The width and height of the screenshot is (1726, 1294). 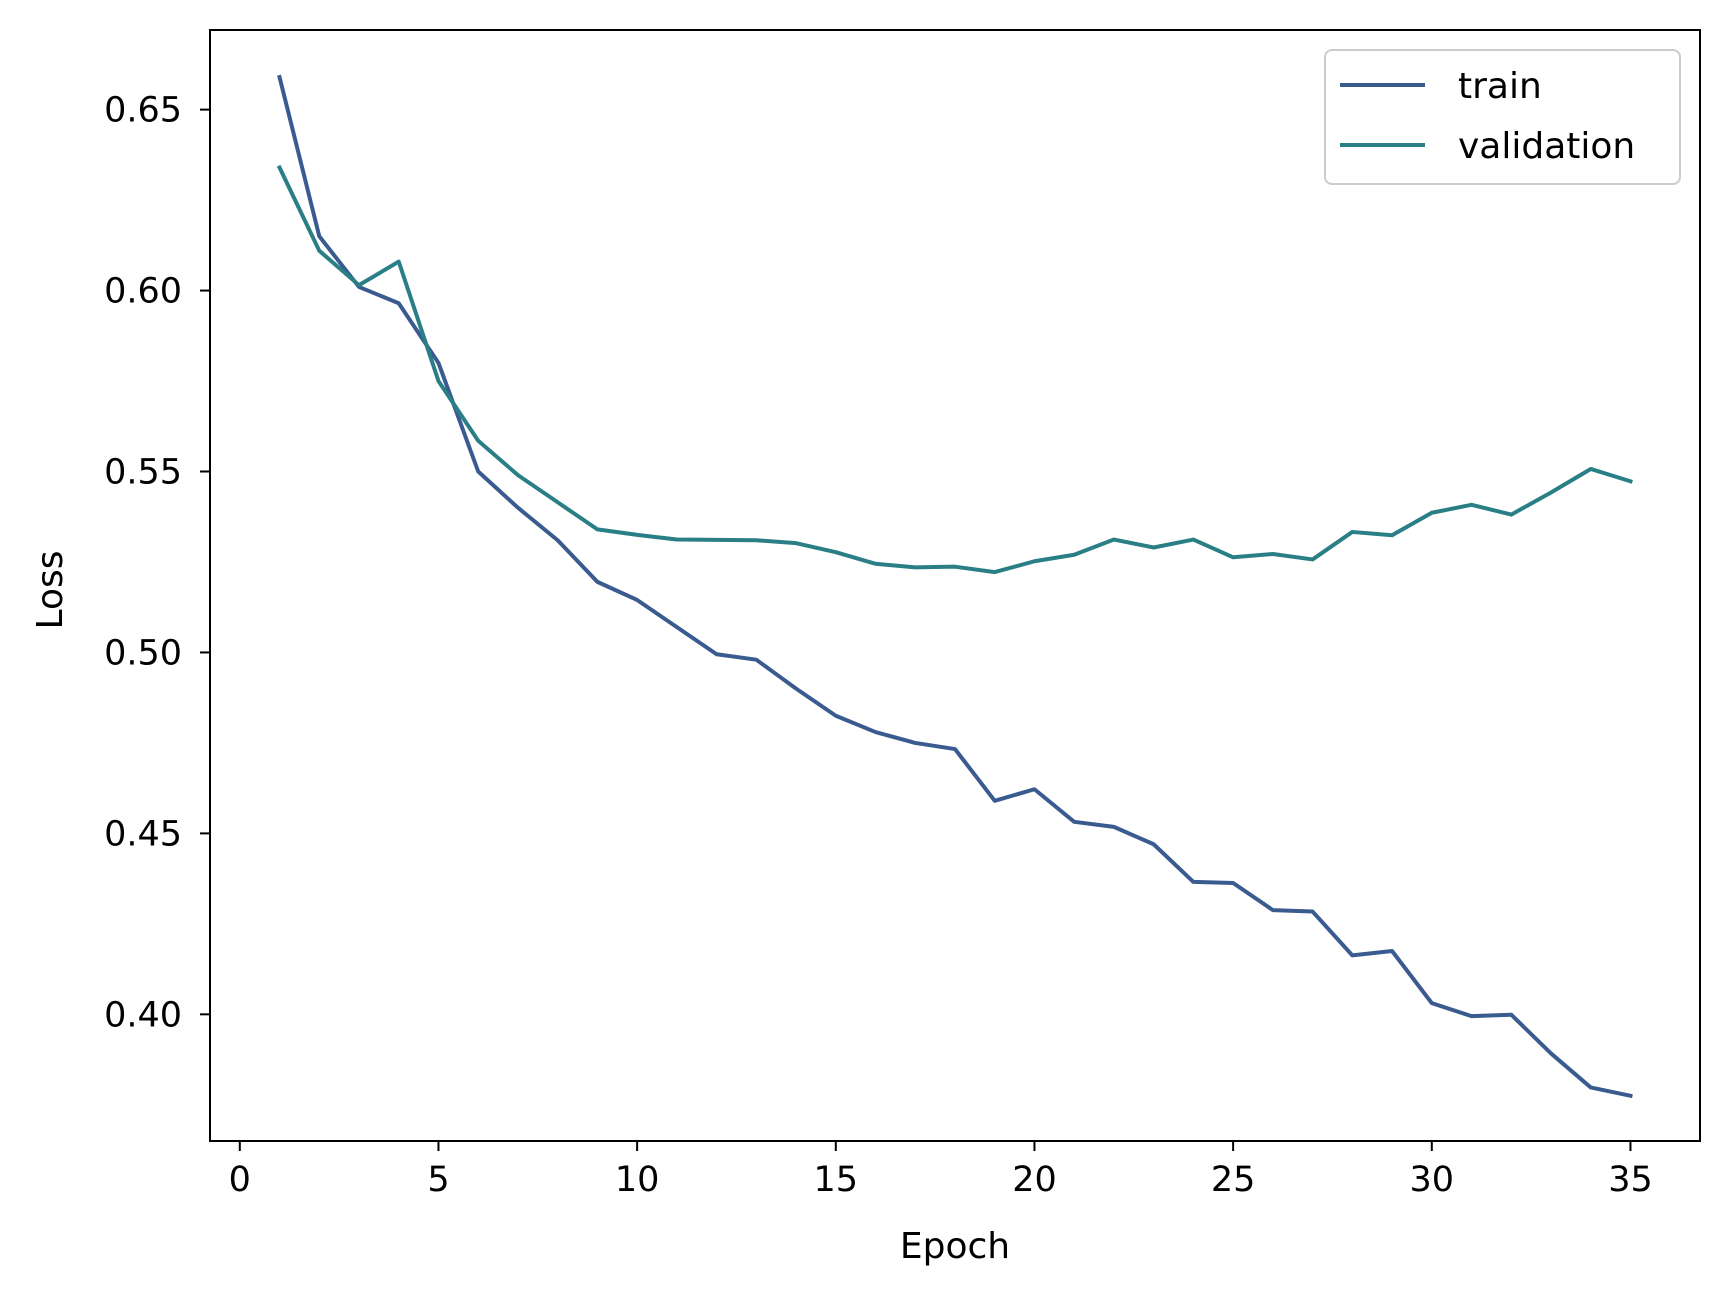 I want to click on y-tick-label: 0.65, so click(x=143, y=111).